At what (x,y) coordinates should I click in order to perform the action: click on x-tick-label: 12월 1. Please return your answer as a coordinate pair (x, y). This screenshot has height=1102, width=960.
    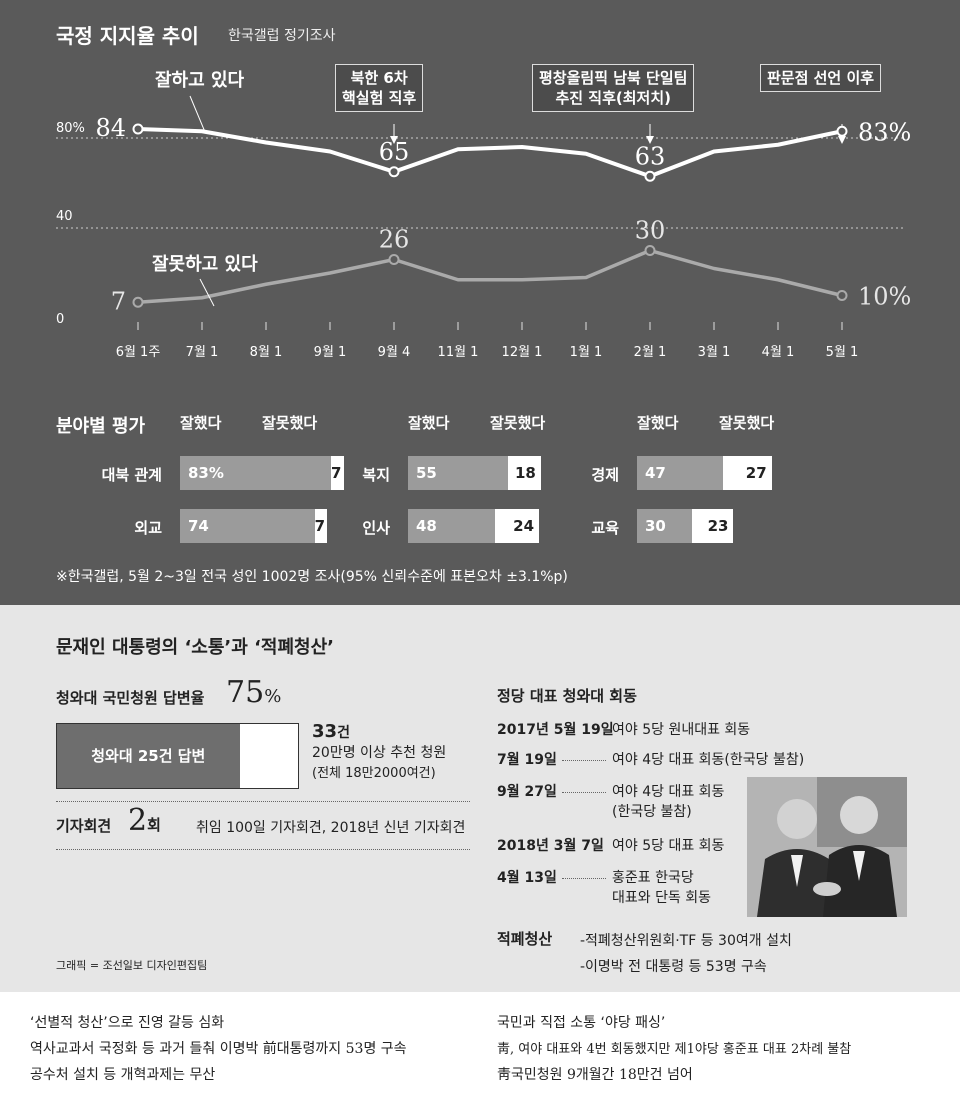
    Looking at the image, I should click on (522, 352).